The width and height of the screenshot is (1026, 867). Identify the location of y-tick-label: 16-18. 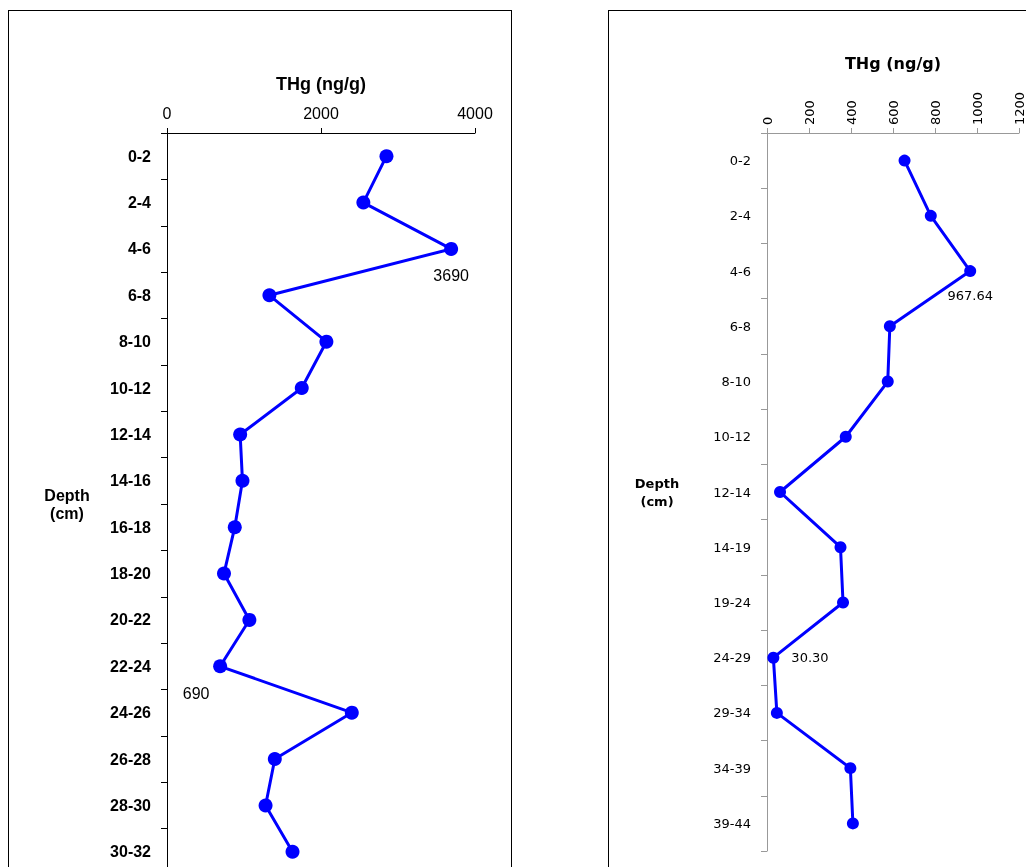
(131, 527).